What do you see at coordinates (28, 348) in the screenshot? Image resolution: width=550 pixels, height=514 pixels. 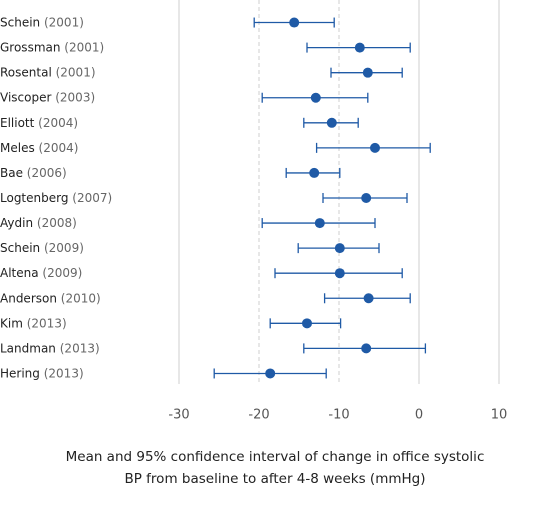 I see `study-name: Landman` at bounding box center [28, 348].